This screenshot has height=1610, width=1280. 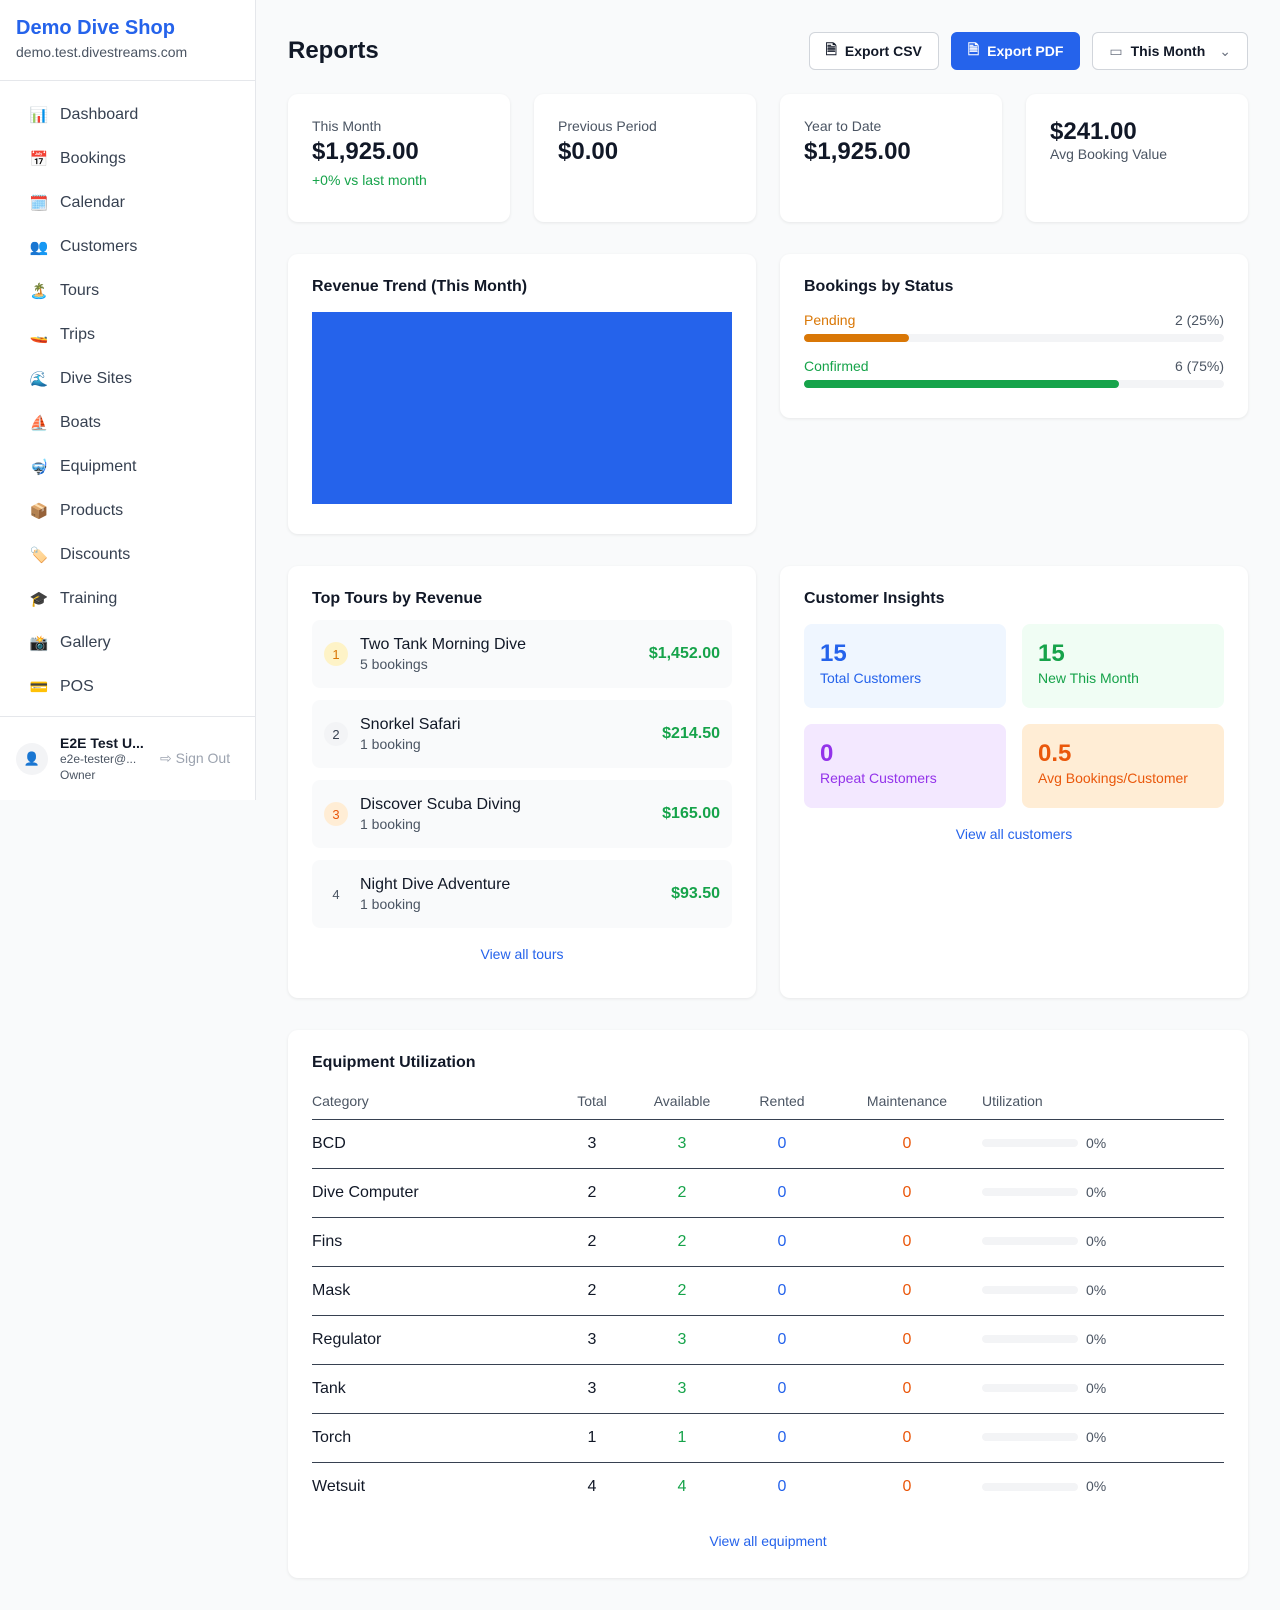 What do you see at coordinates (127, 555) in the screenshot?
I see `sidebar-item-discounts: 🏷️ Discounts` at bounding box center [127, 555].